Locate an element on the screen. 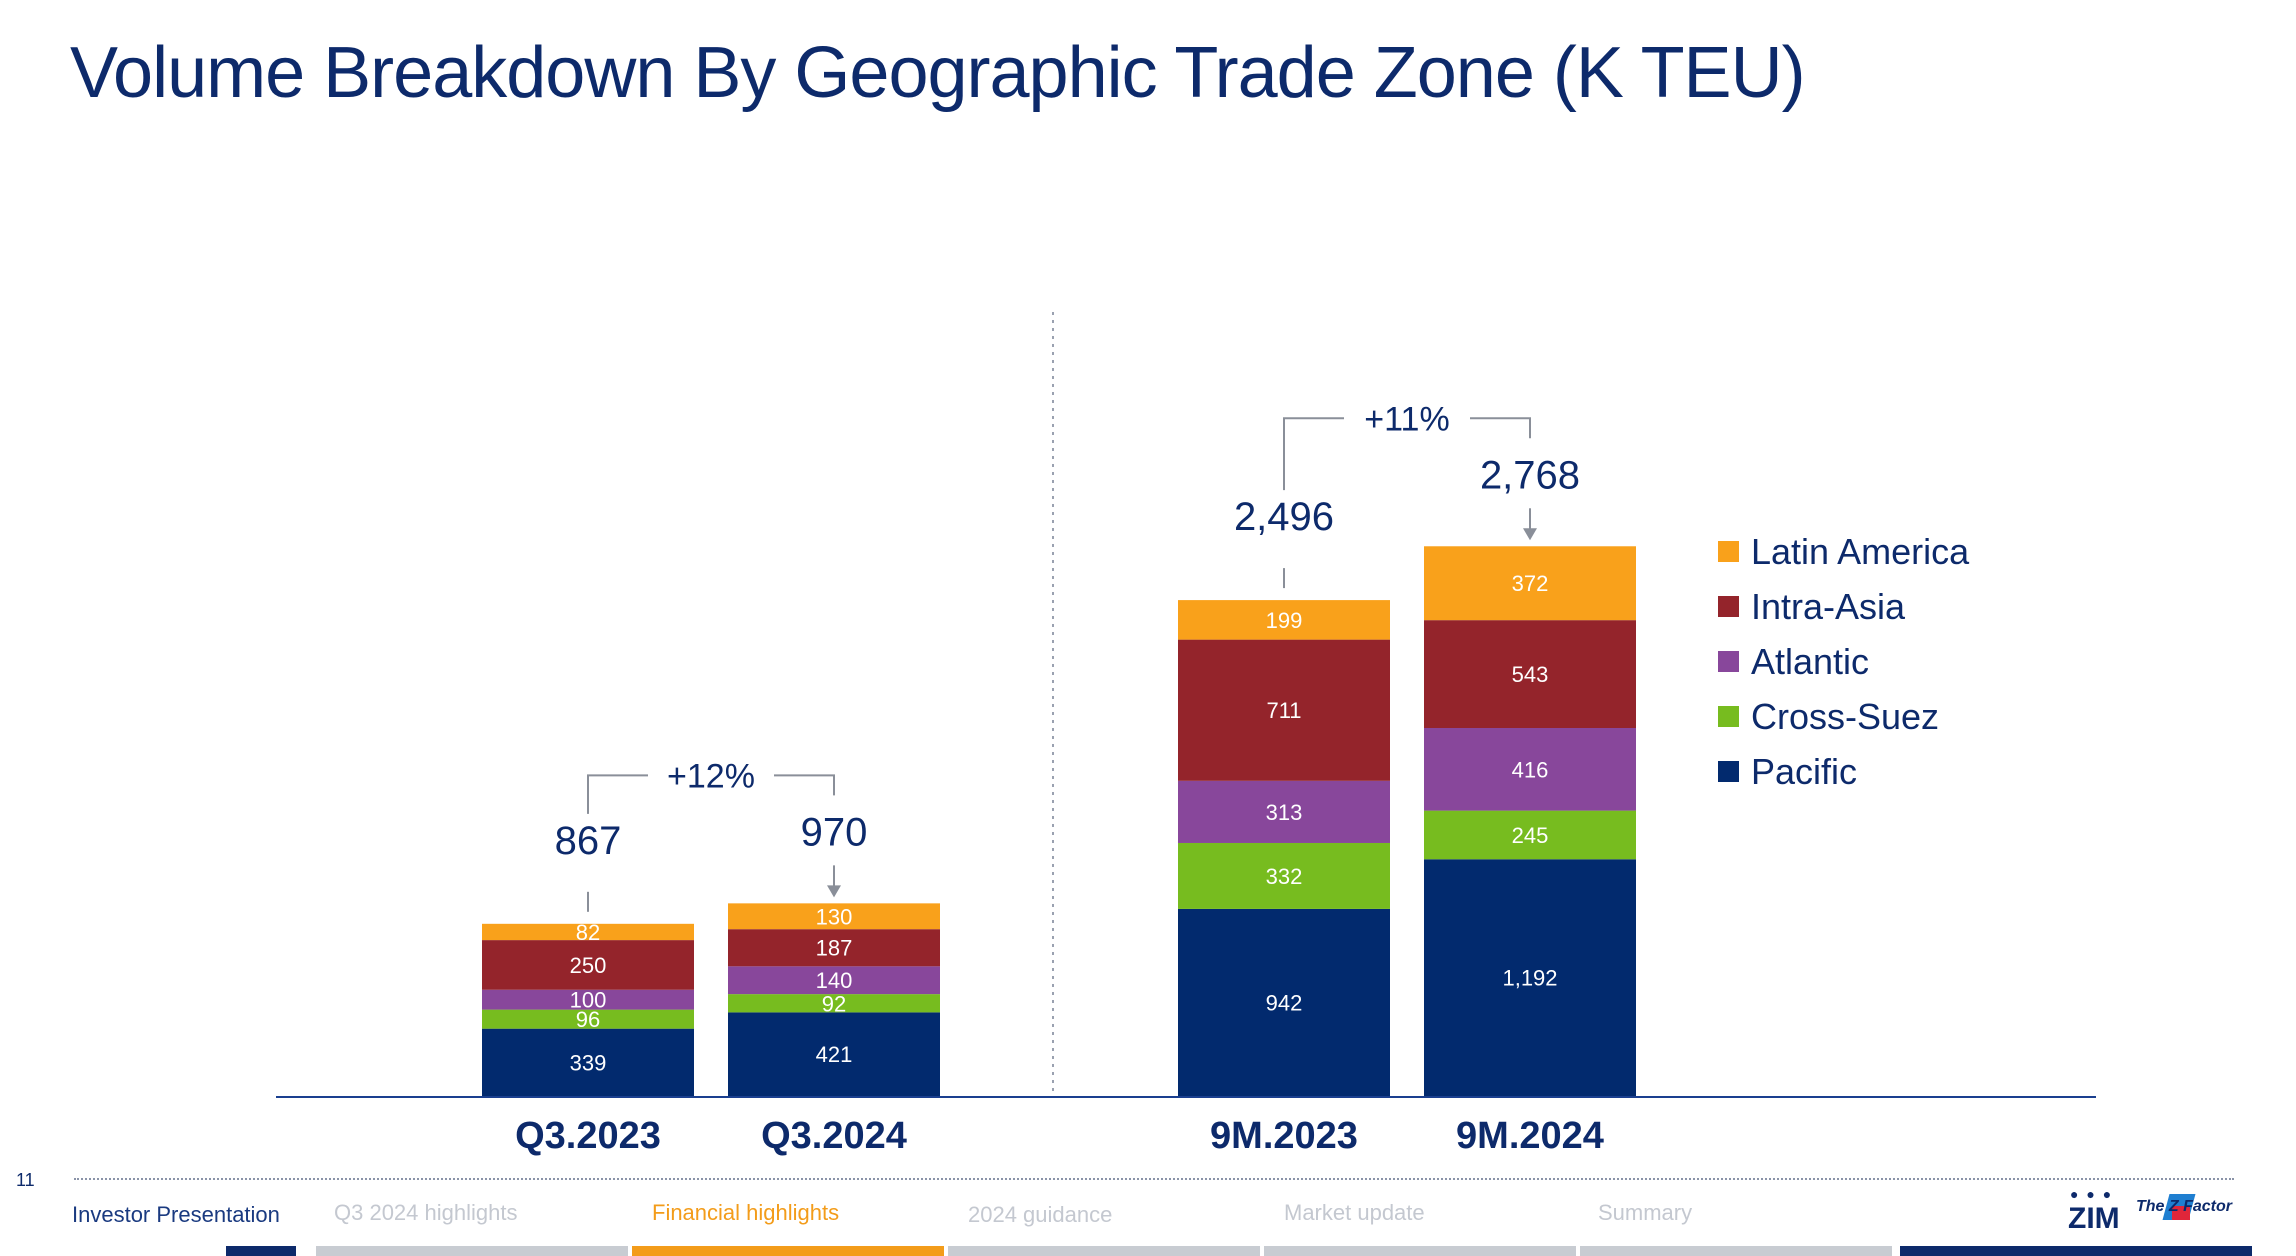 The height and width of the screenshot is (1256, 2296). segment-value-label: 416 is located at coordinates (1530, 769).